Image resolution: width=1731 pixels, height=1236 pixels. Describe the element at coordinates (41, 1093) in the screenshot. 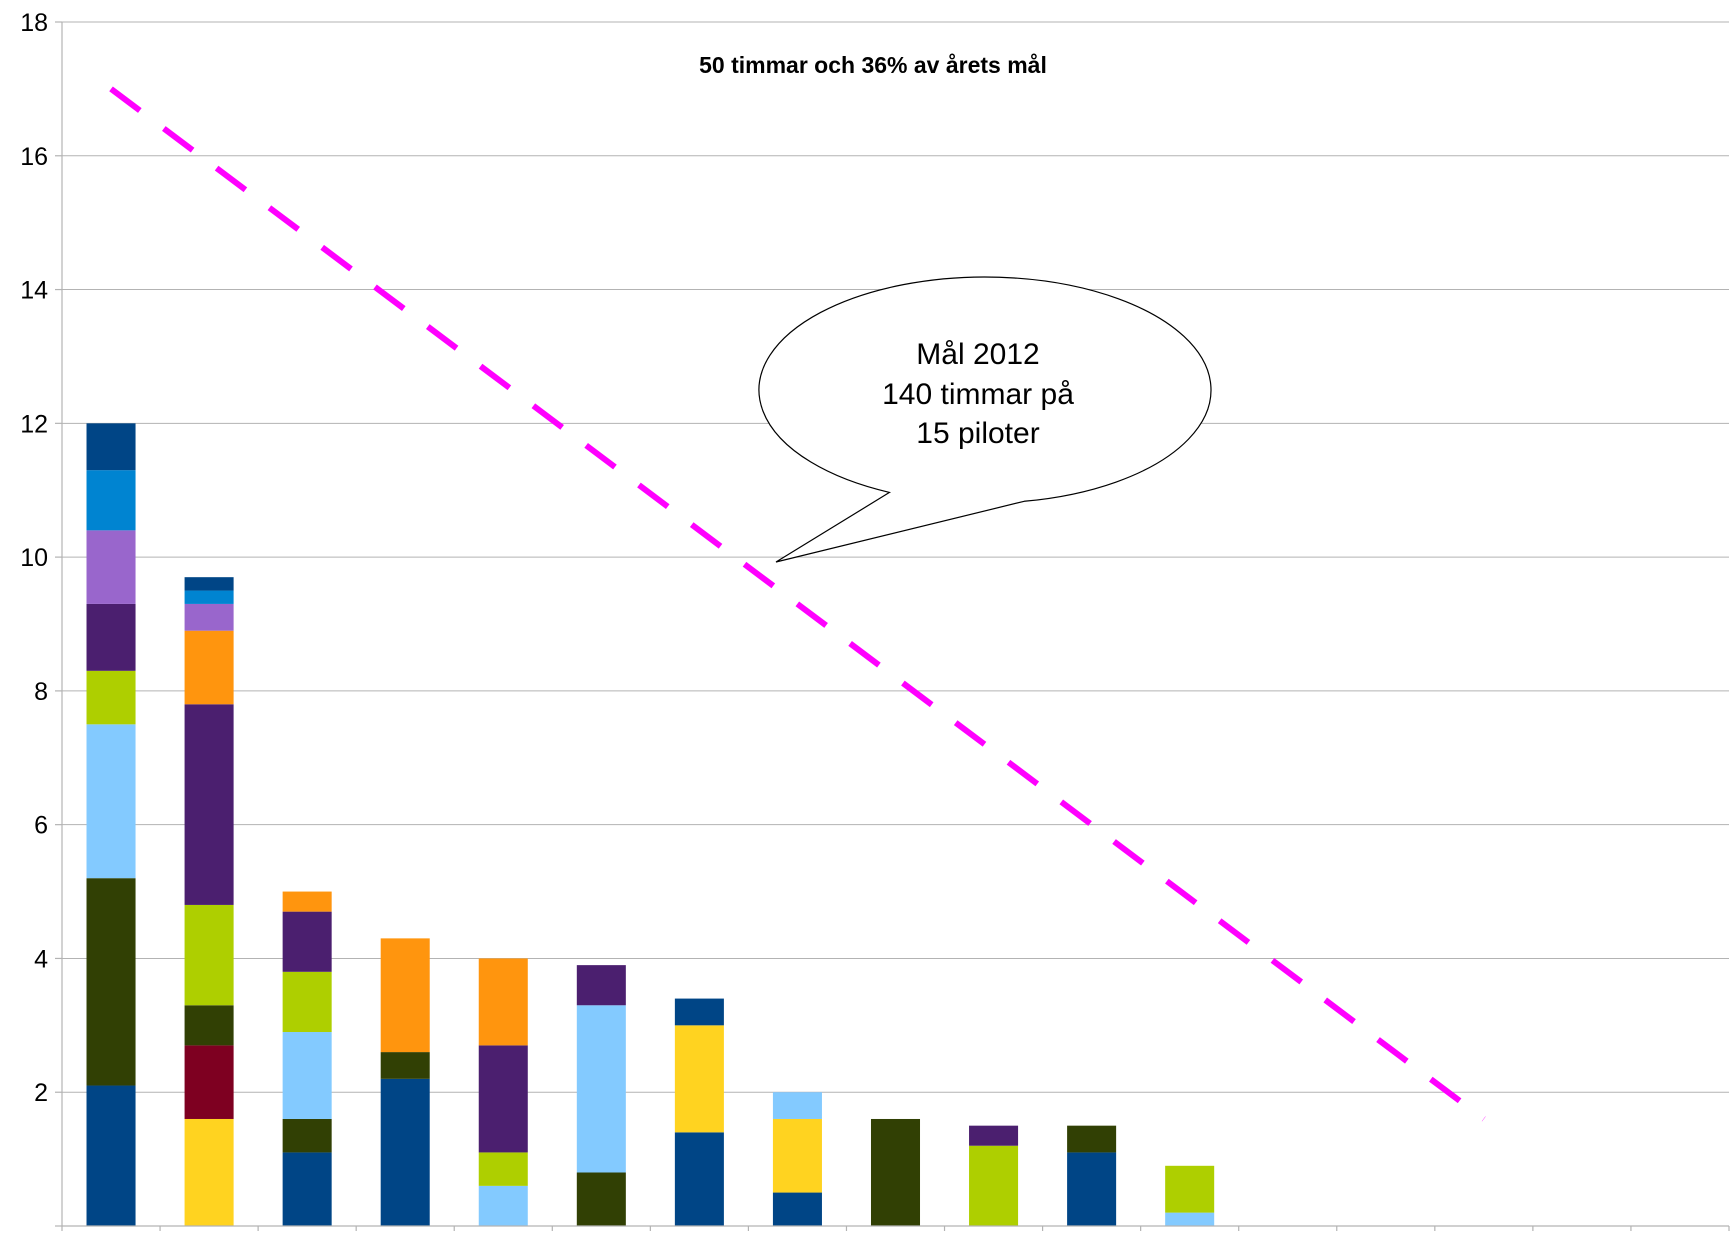

I see `y-tick-label-2: 2` at that location.